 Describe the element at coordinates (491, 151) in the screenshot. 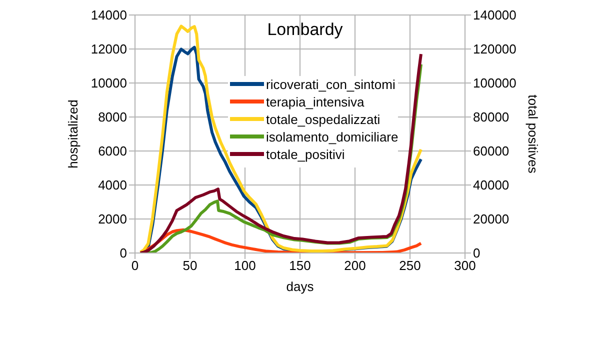

I see `y2-tick-label: 60000` at that location.